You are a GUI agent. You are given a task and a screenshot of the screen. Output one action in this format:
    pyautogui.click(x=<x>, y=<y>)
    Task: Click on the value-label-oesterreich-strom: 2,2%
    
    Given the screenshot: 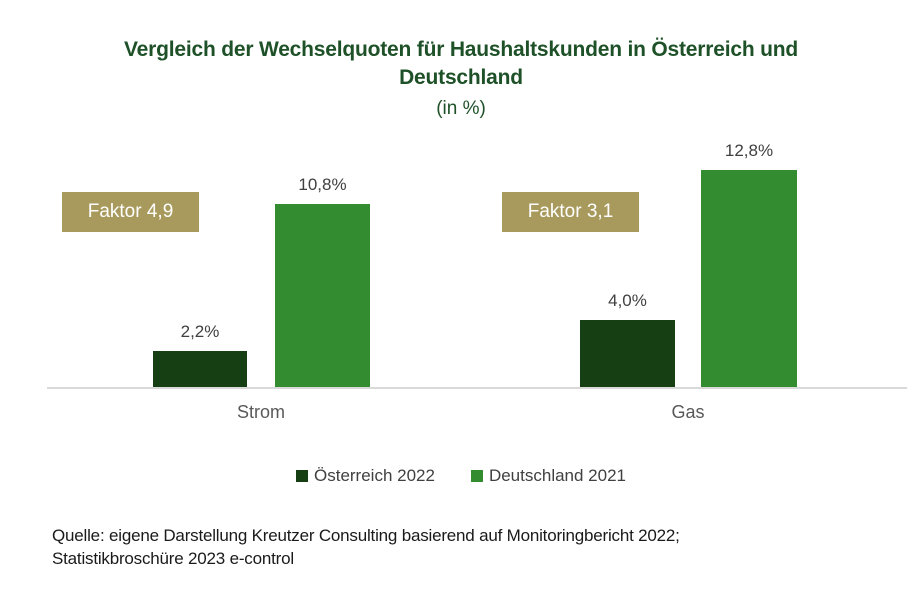 What is the action you would take?
    pyautogui.click(x=200, y=331)
    